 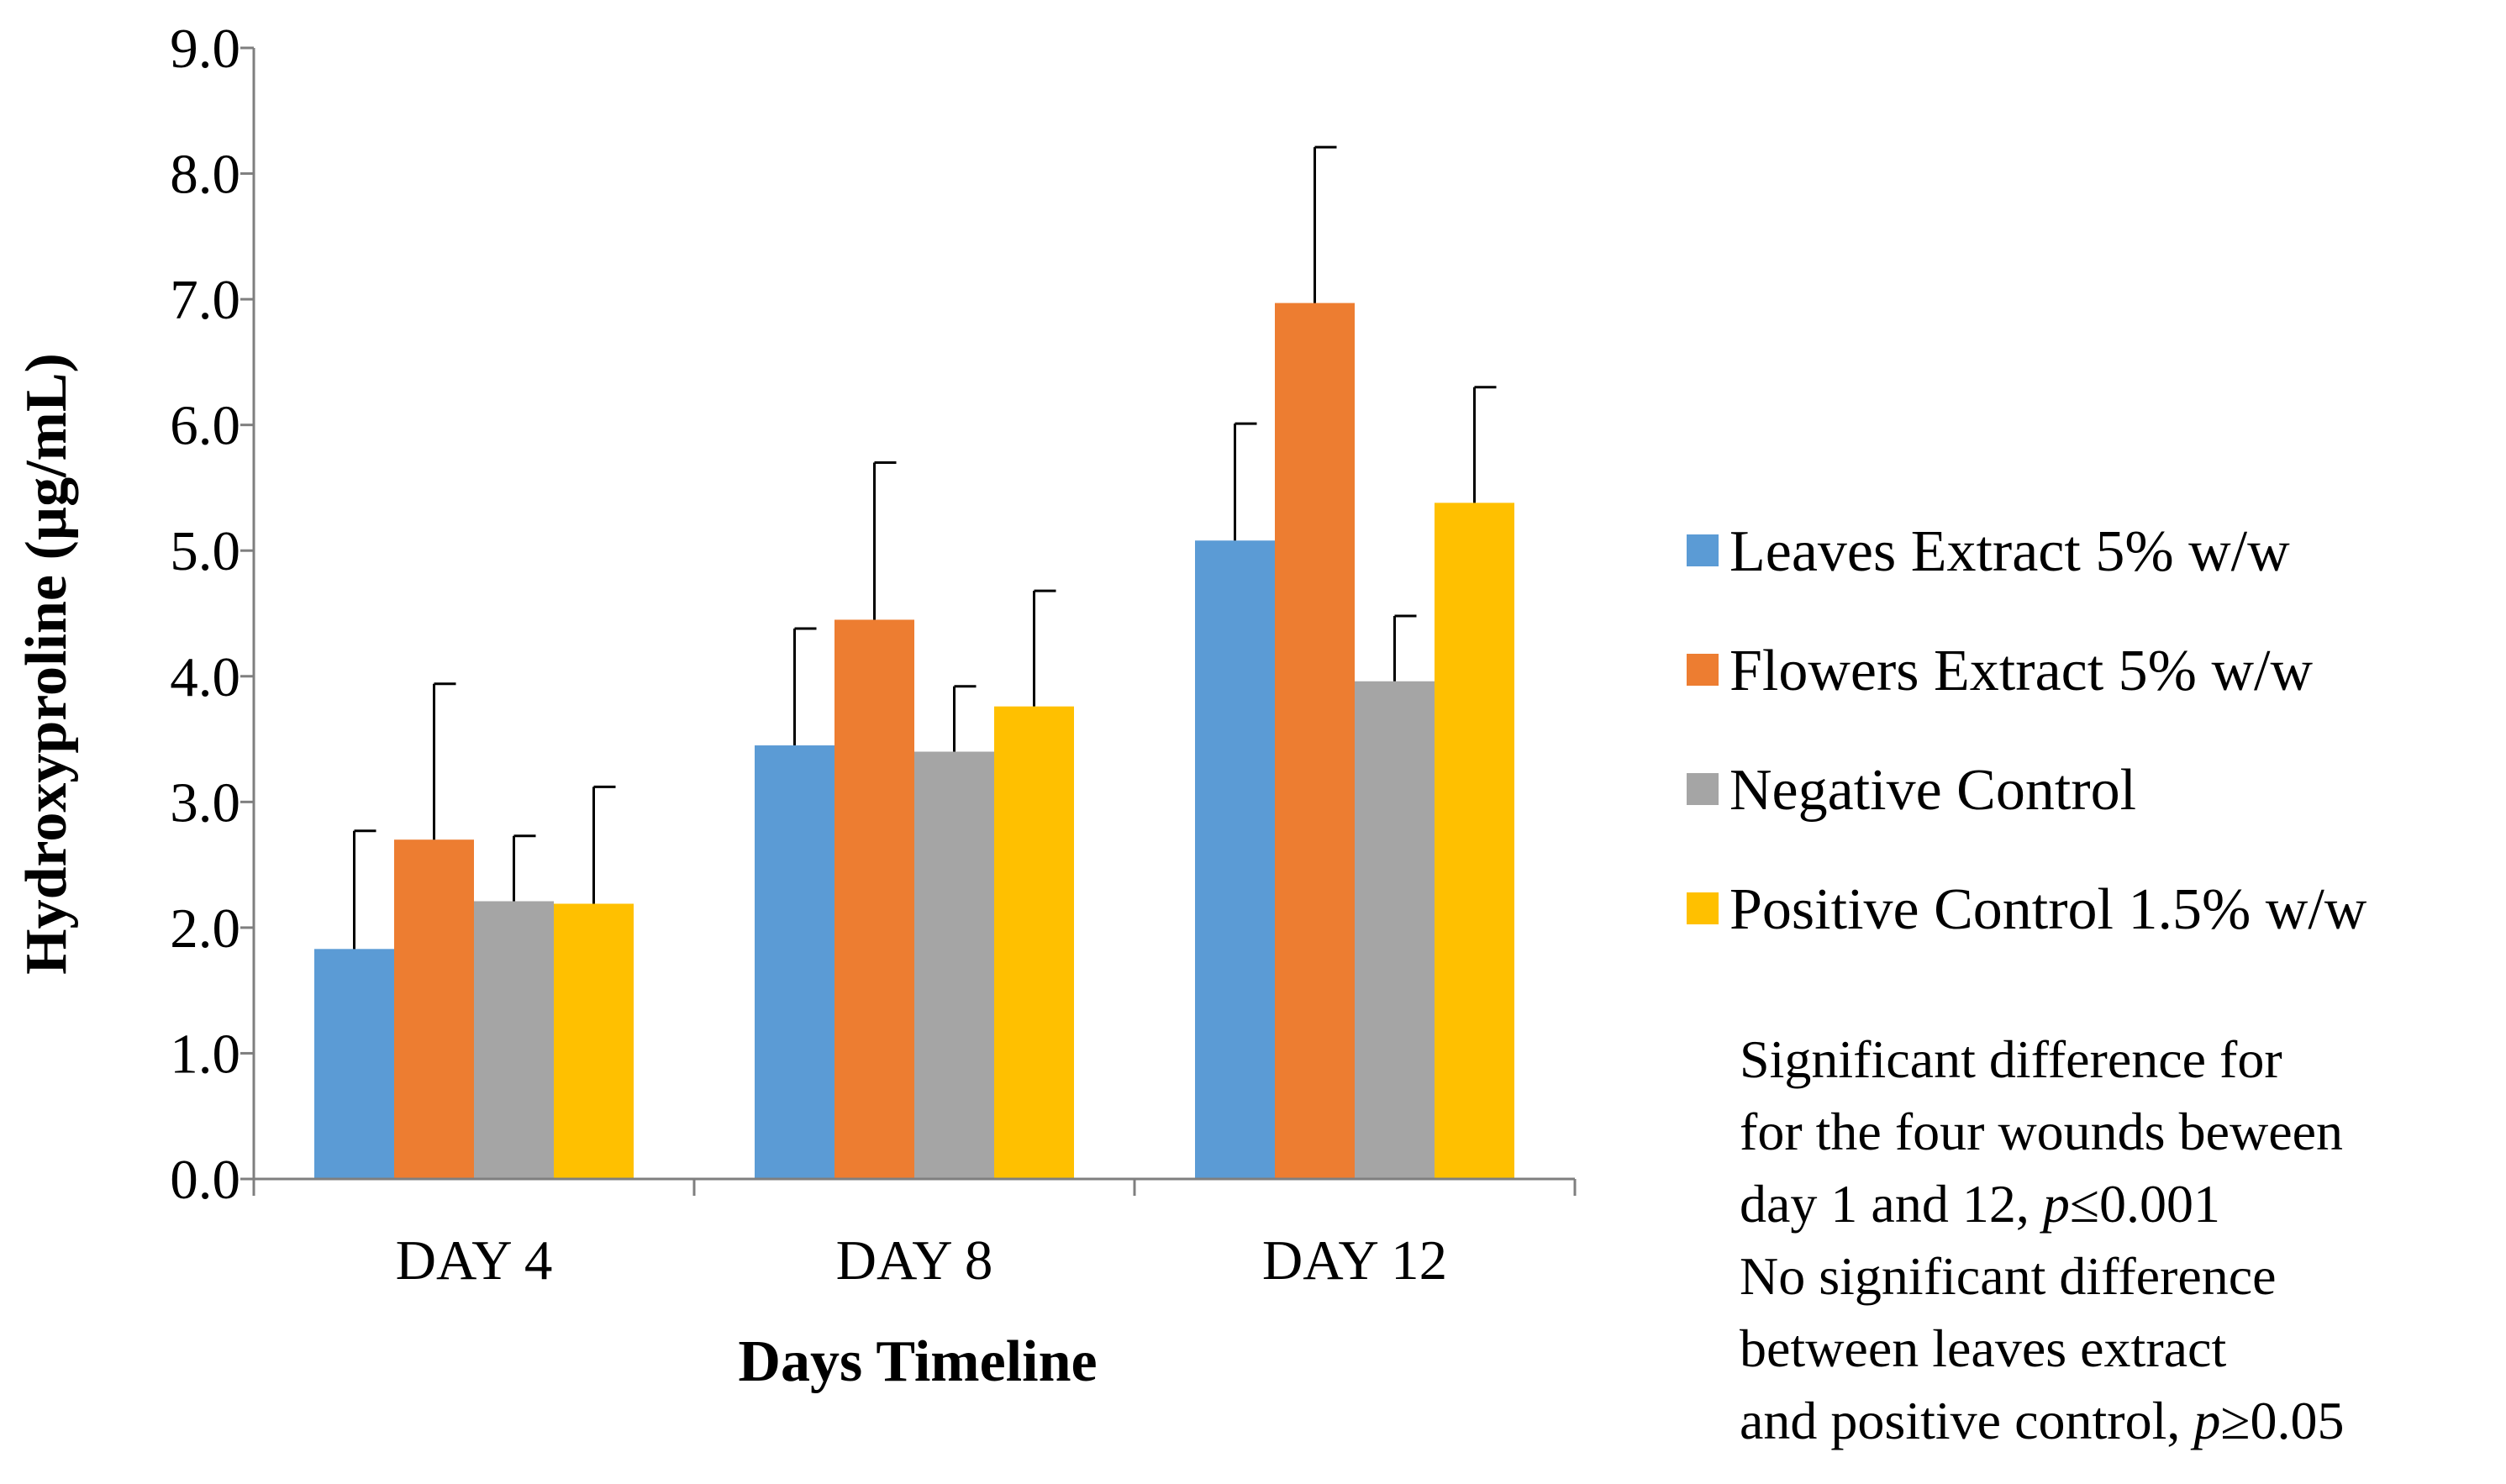 I want to click on x-axis-title: Days Timeline, so click(x=917, y=1361).